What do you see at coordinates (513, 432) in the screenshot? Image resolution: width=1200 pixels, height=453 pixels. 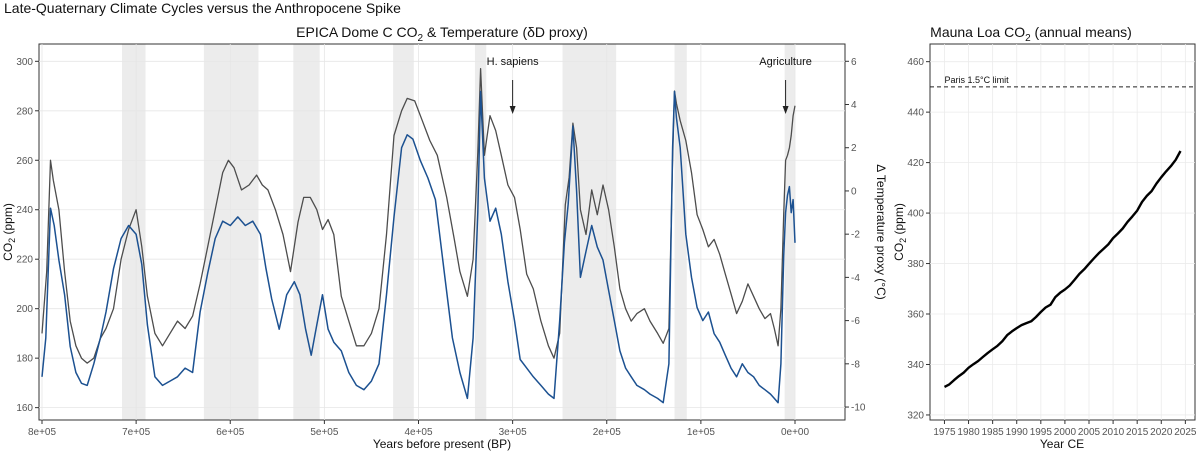 I see `x-tick-label: 3e+05` at bounding box center [513, 432].